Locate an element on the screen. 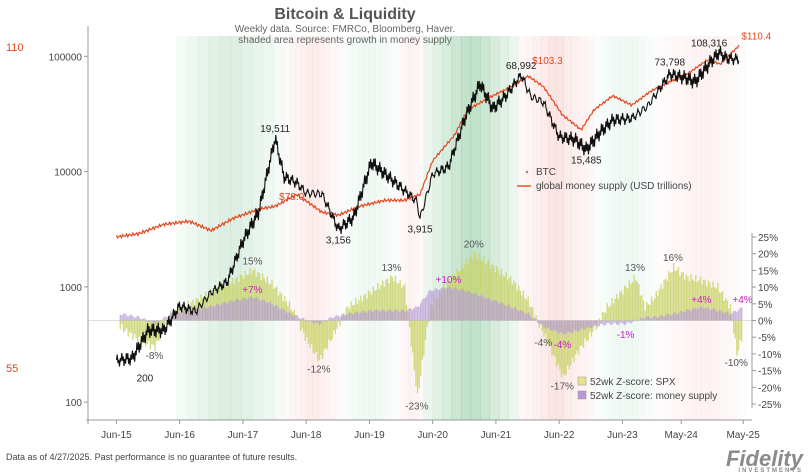 The width and height of the screenshot is (811, 474). legend-top-label-0: BTC is located at coordinates (546, 172).